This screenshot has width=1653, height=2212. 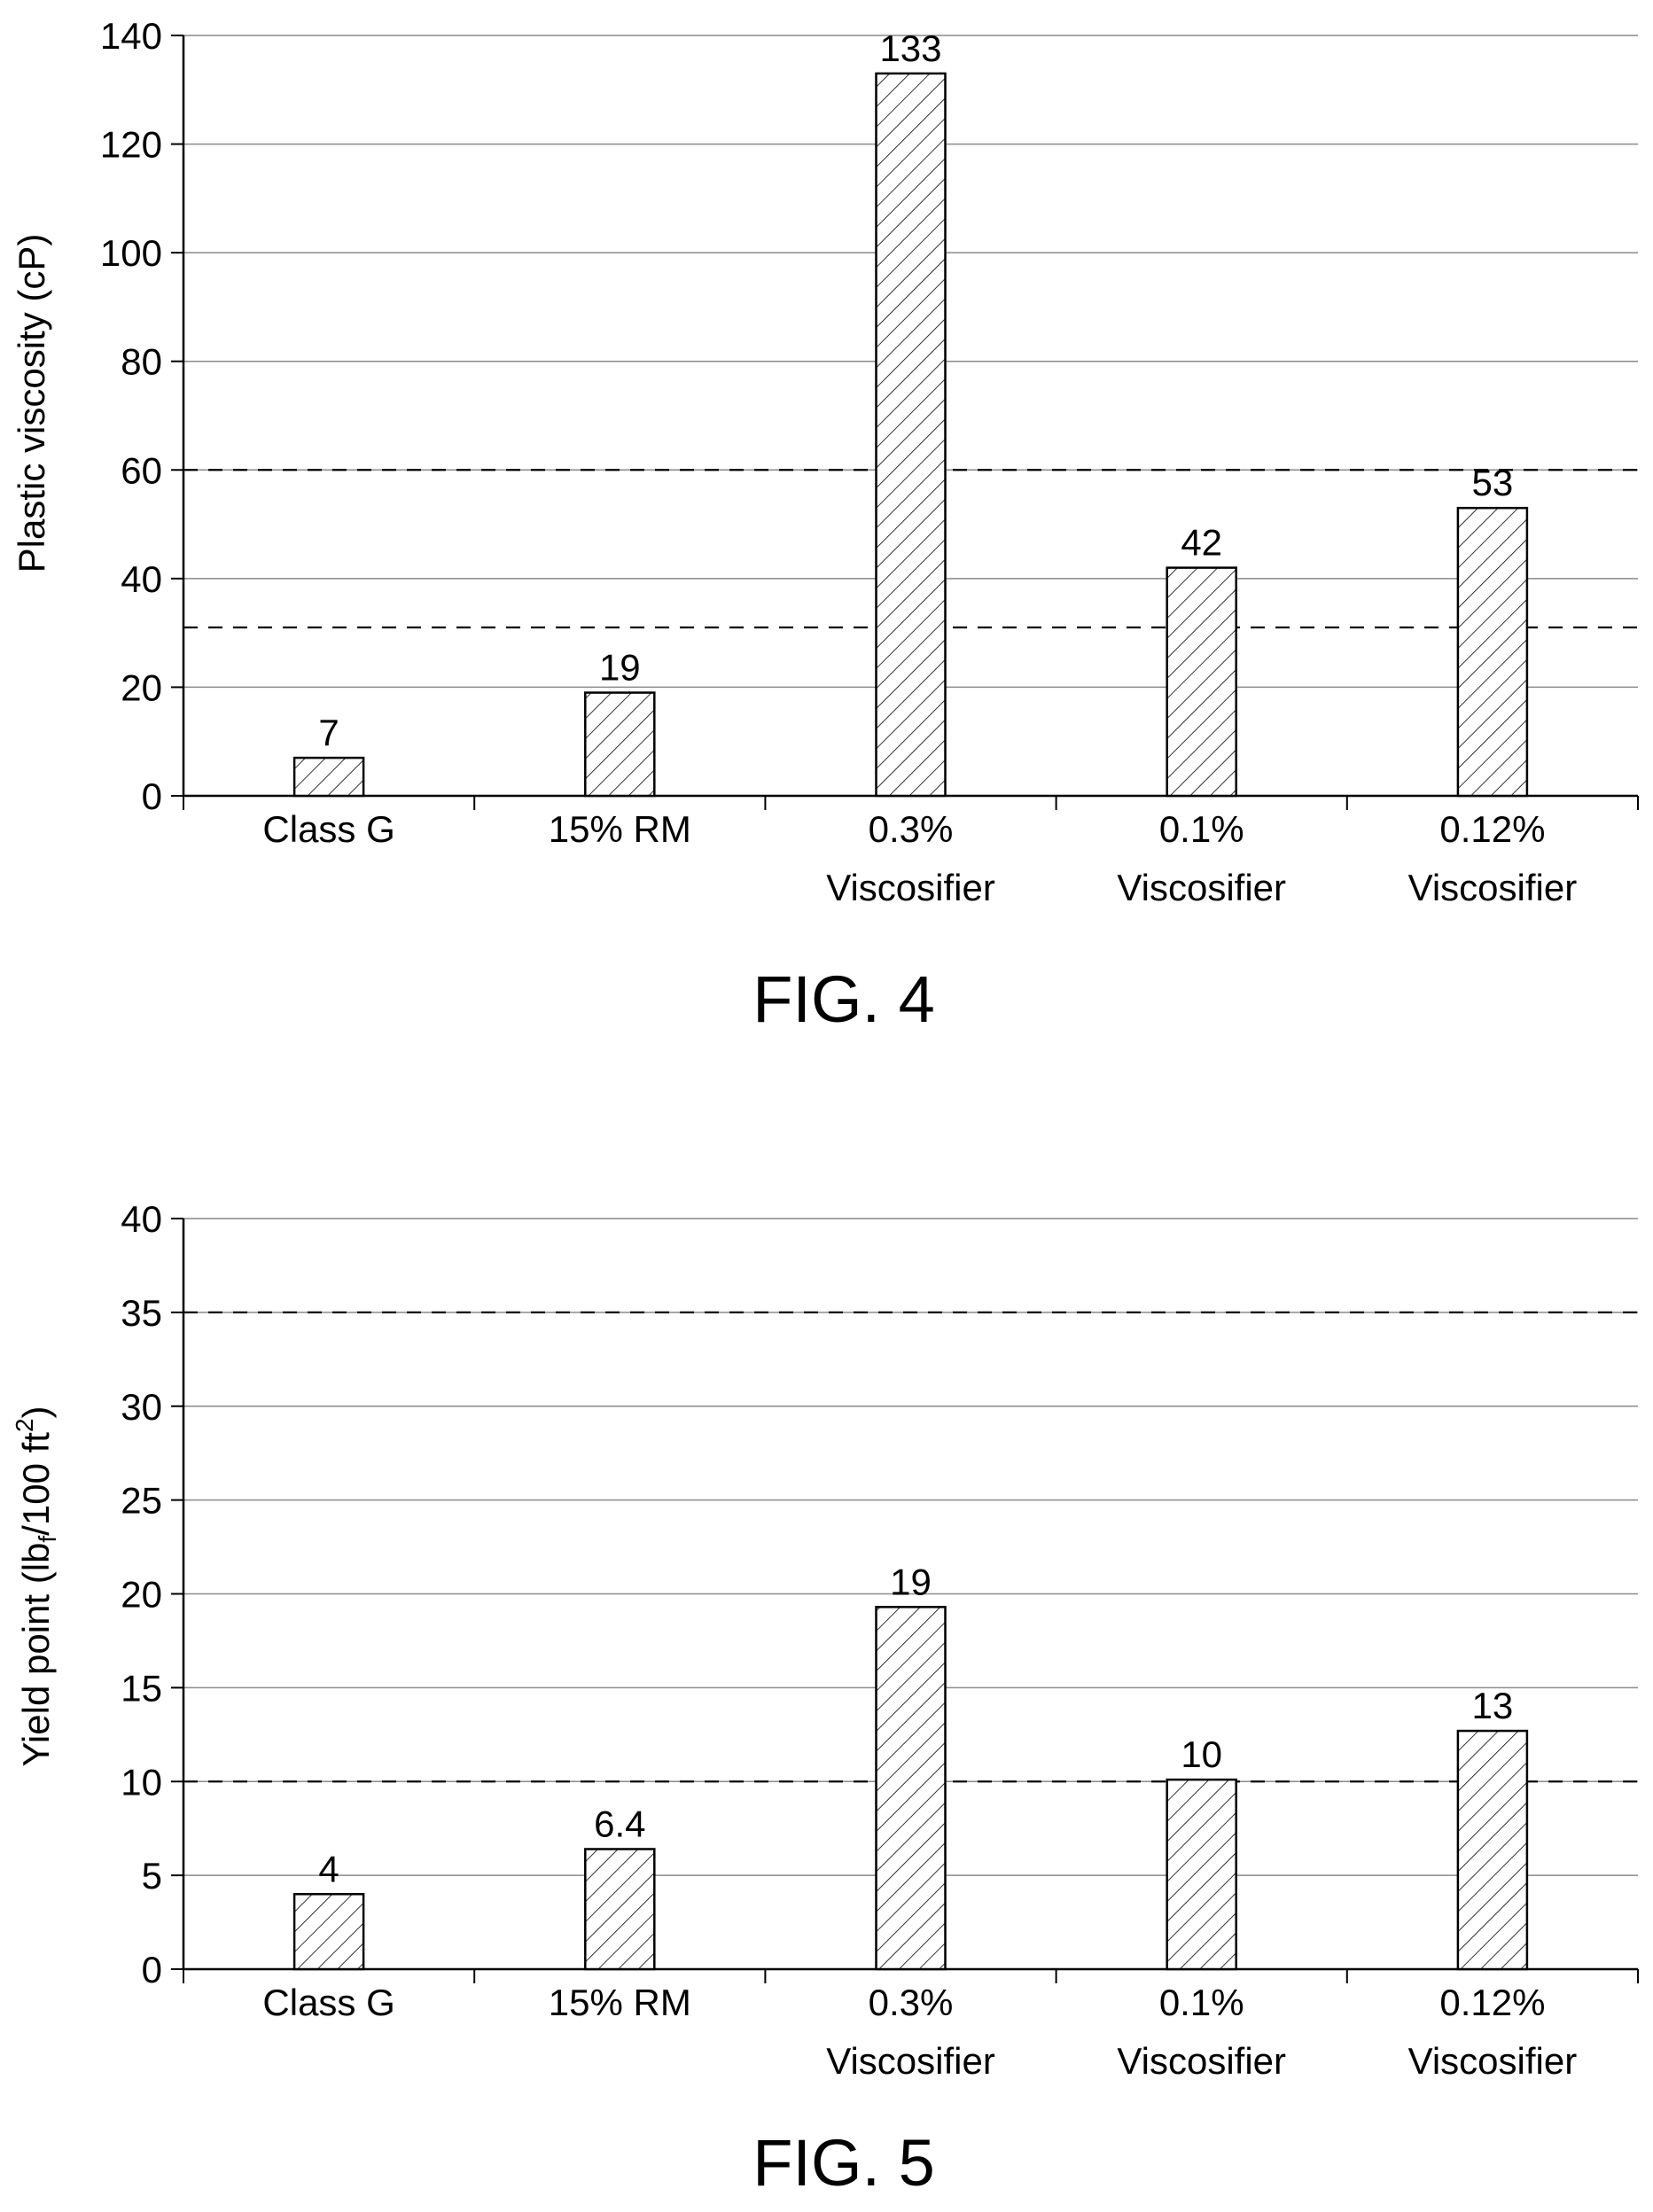 What do you see at coordinates (141, 1407) in the screenshot?
I see `y-tick-label: 30` at bounding box center [141, 1407].